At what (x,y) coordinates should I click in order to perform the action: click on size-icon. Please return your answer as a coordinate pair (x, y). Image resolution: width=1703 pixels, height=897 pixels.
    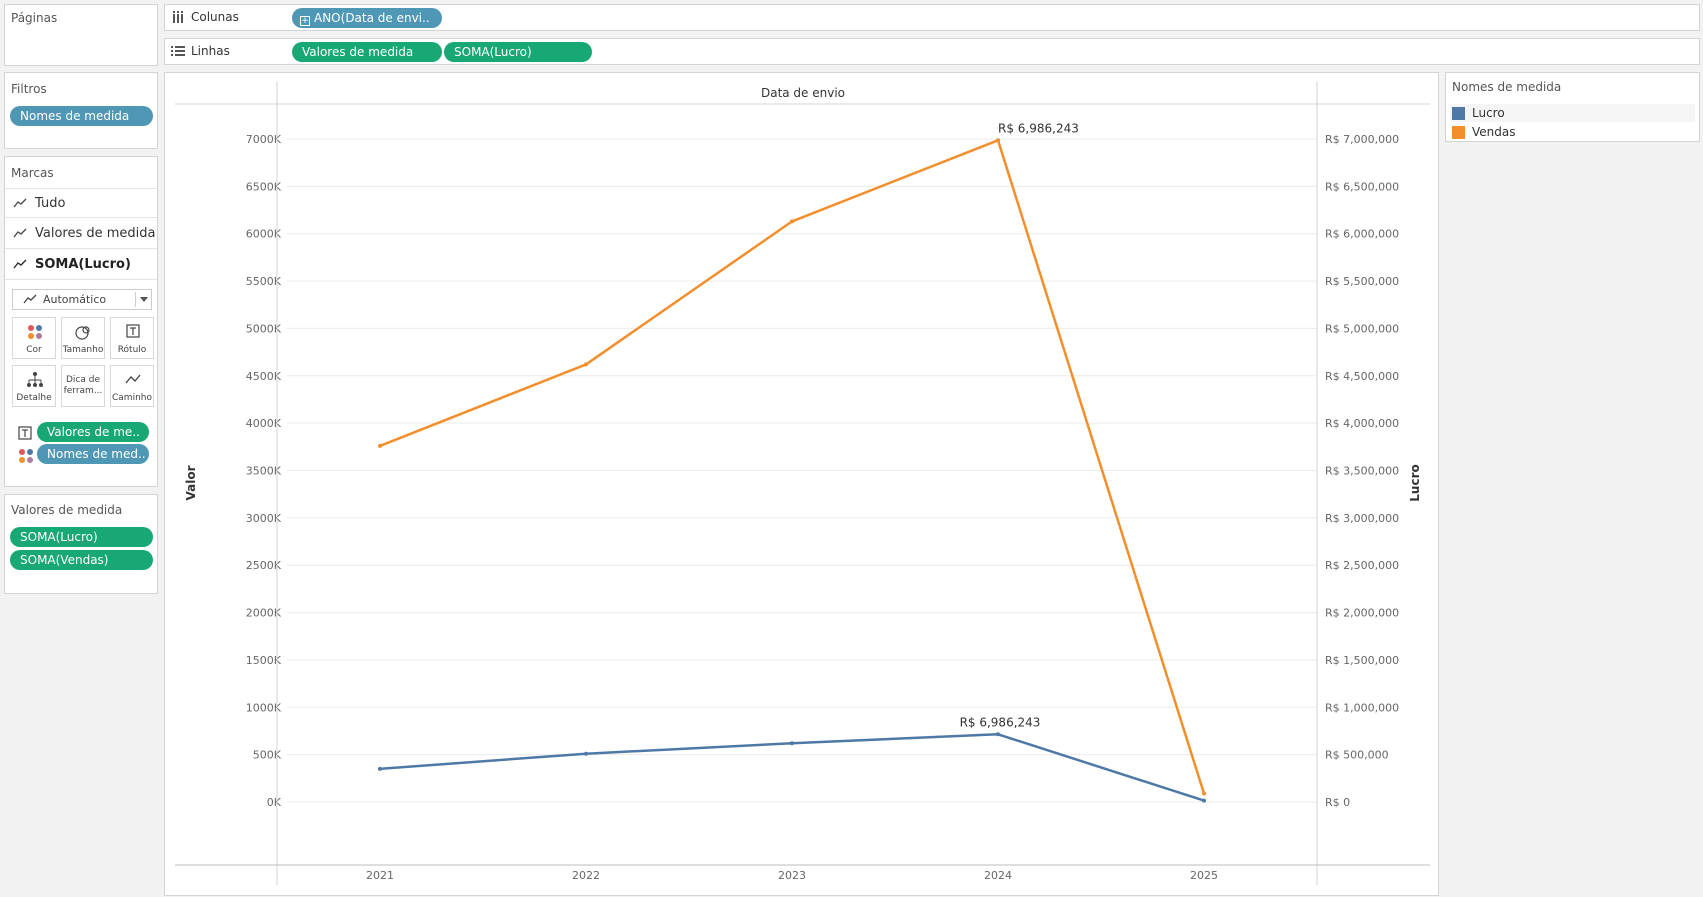
    Looking at the image, I should click on (83, 332).